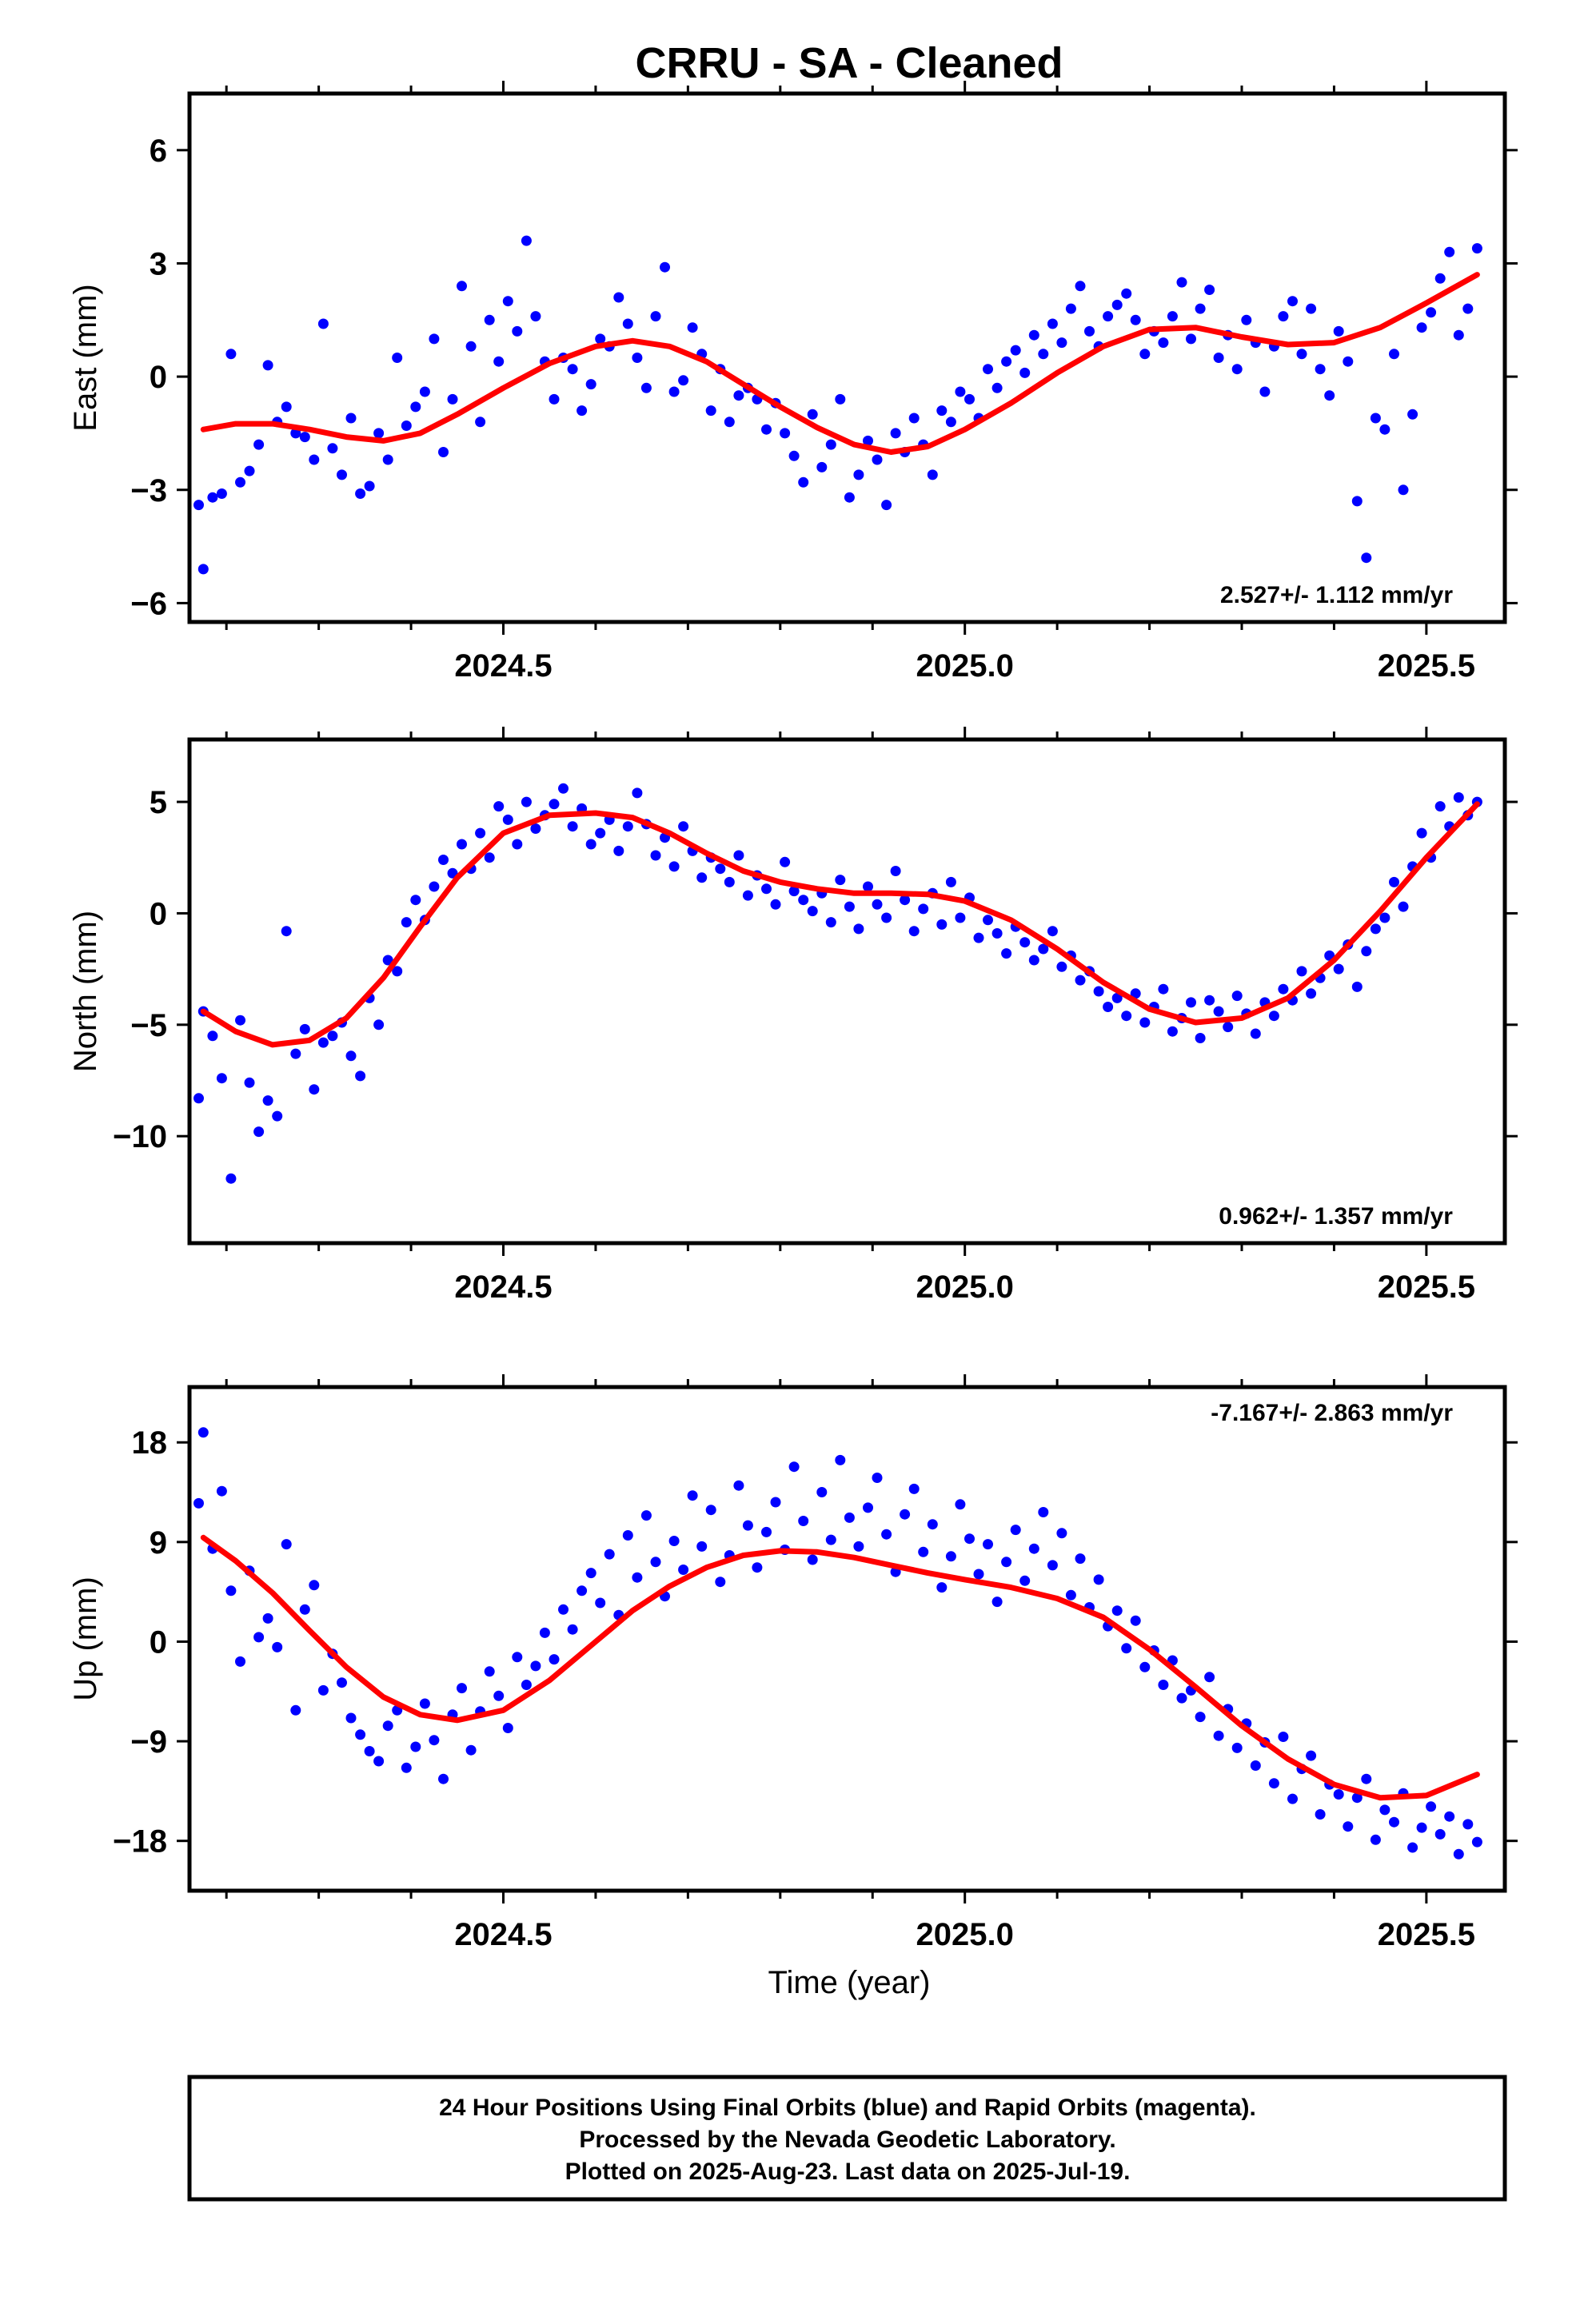  I want to click on east-model-fit-line, so click(840, 363).